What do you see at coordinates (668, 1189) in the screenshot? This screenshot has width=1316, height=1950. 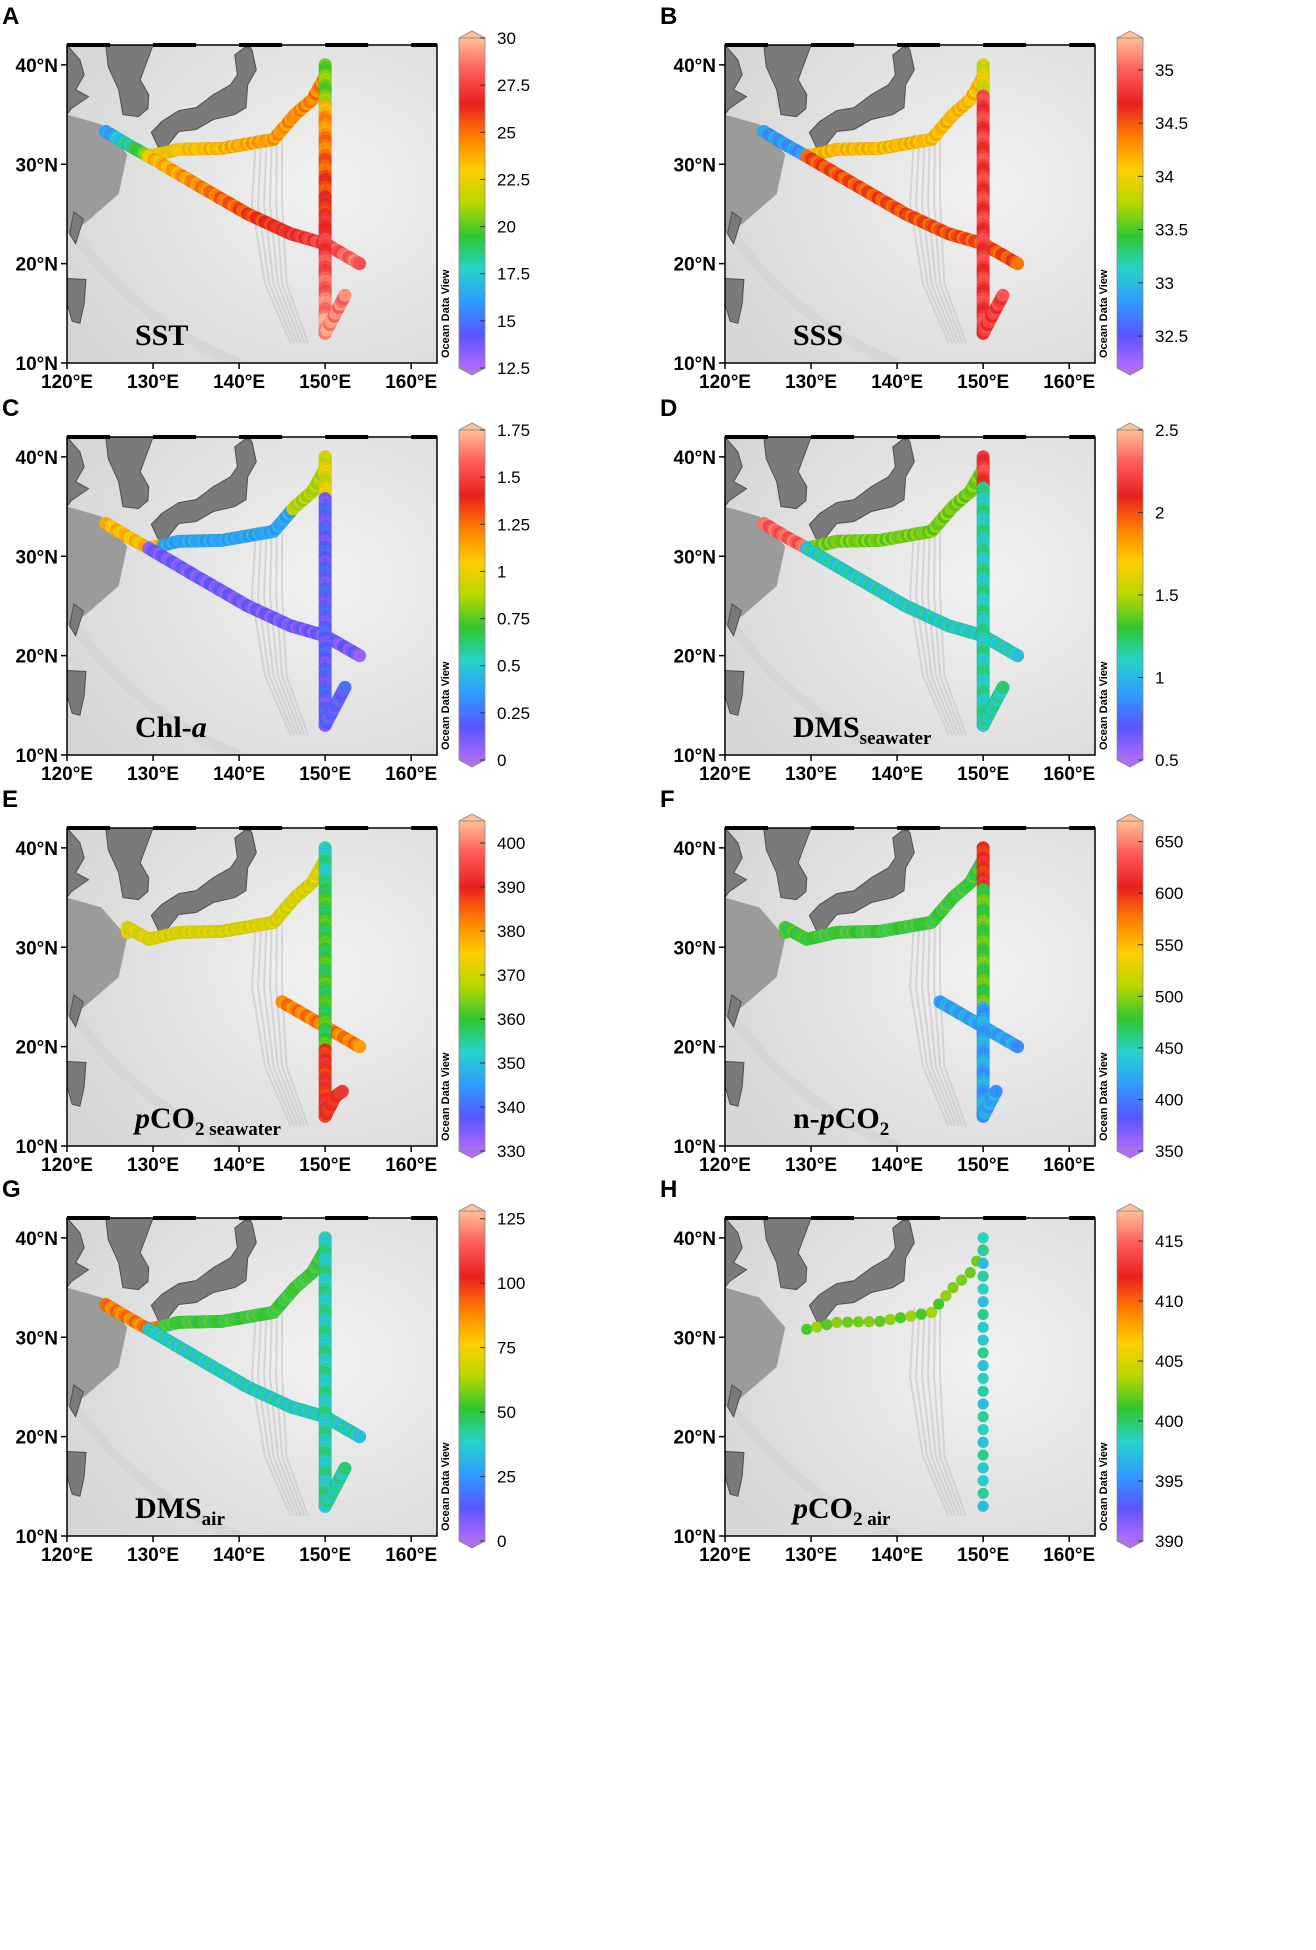 I see `panel-label: H` at bounding box center [668, 1189].